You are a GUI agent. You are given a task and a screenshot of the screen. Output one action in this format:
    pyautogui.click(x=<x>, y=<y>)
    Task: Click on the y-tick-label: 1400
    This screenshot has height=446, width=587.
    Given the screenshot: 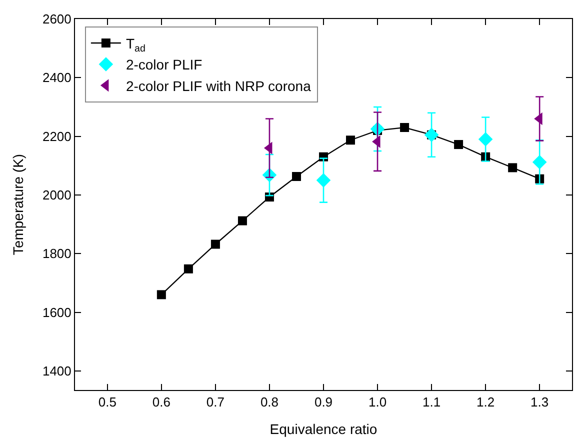 What is the action you would take?
    pyautogui.click(x=57, y=370)
    